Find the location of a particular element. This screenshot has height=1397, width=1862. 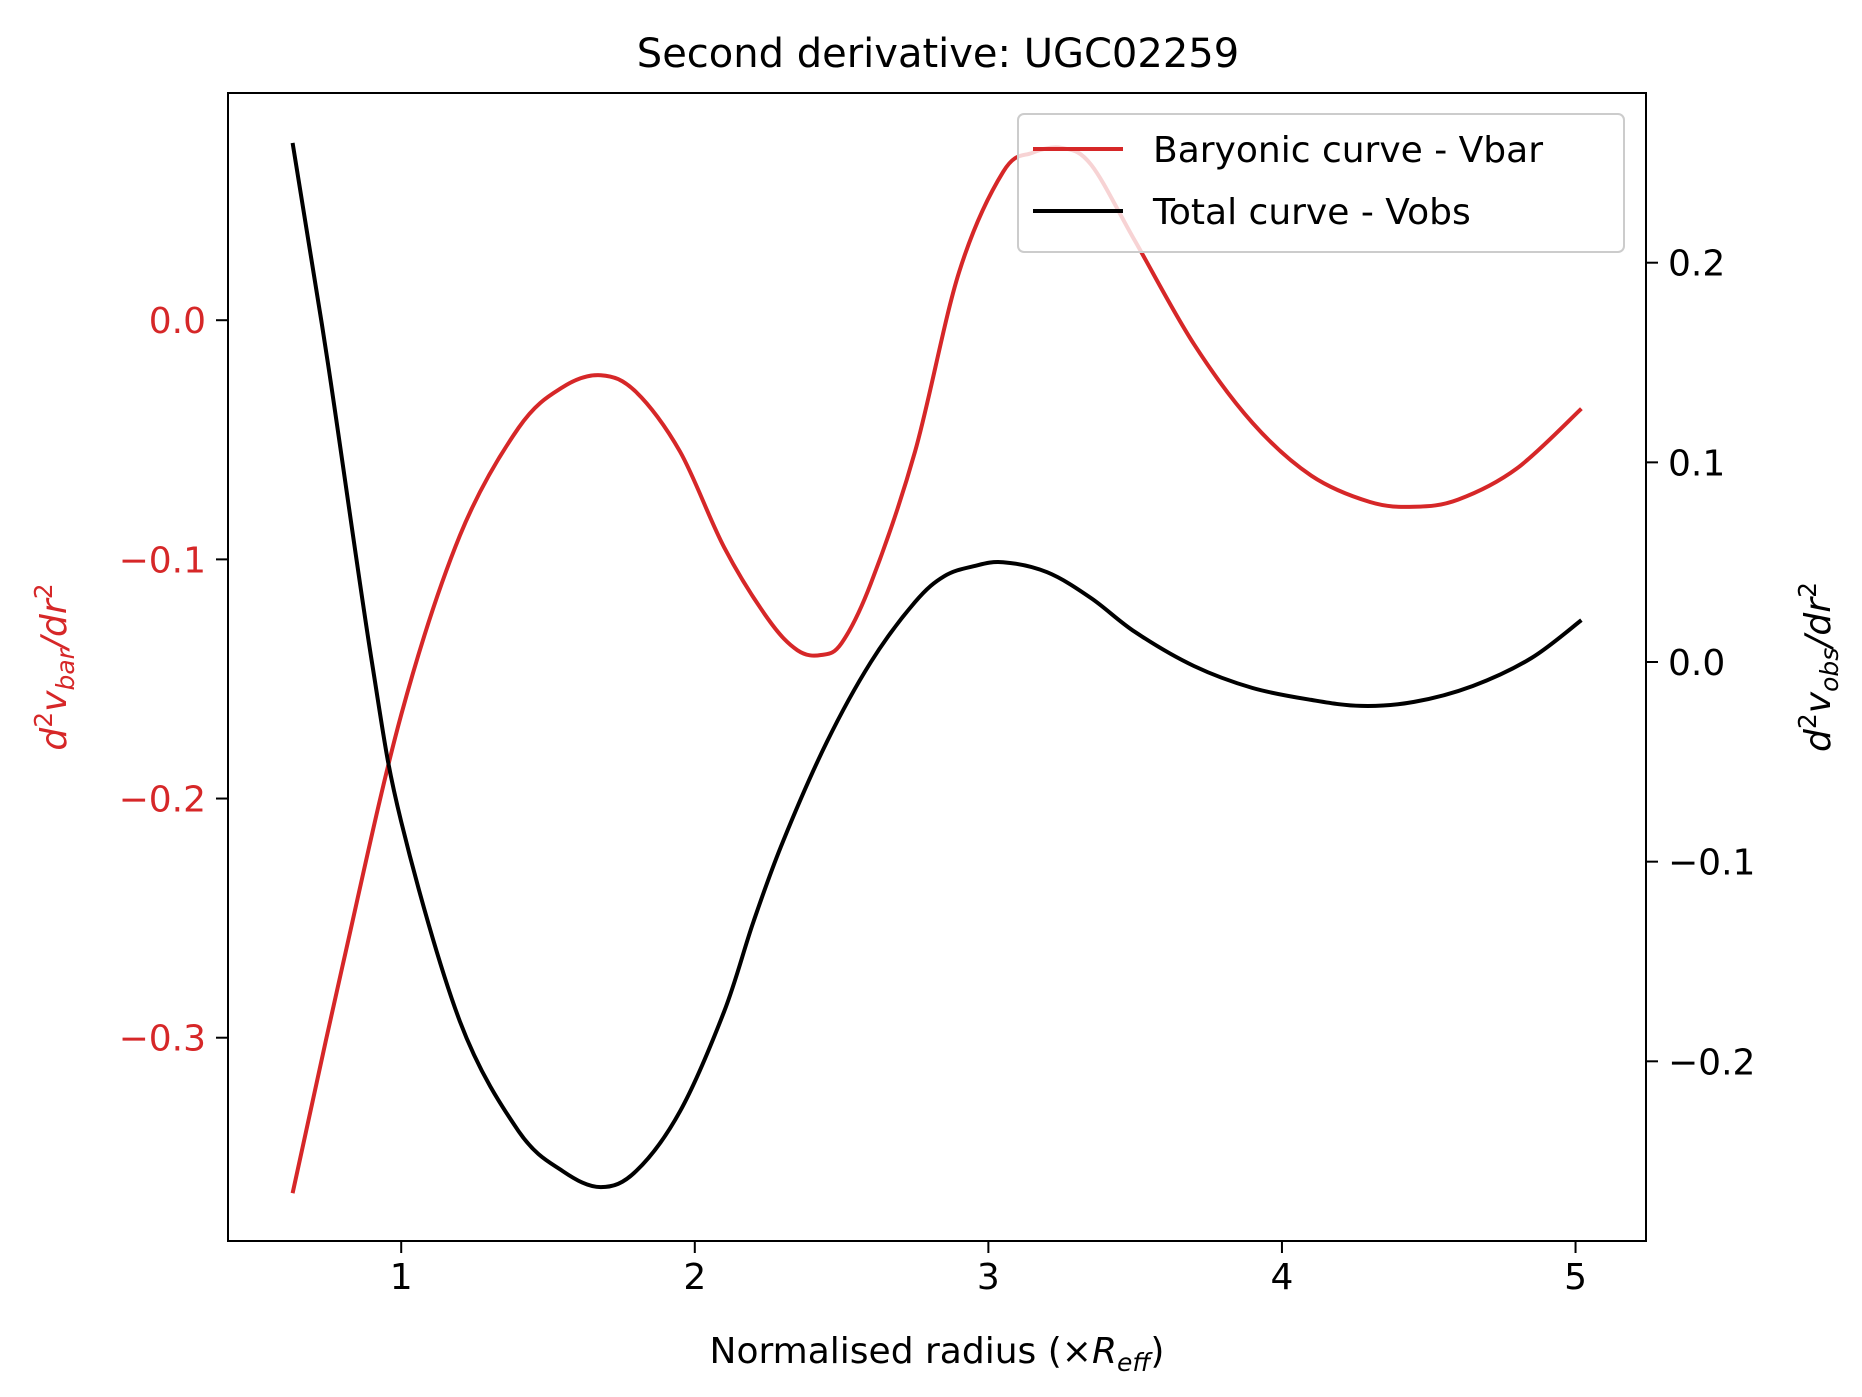

y-axis-right: 0.2 0.1 0.0 −0.1 −0.2 is located at coordinates (1700, 663).